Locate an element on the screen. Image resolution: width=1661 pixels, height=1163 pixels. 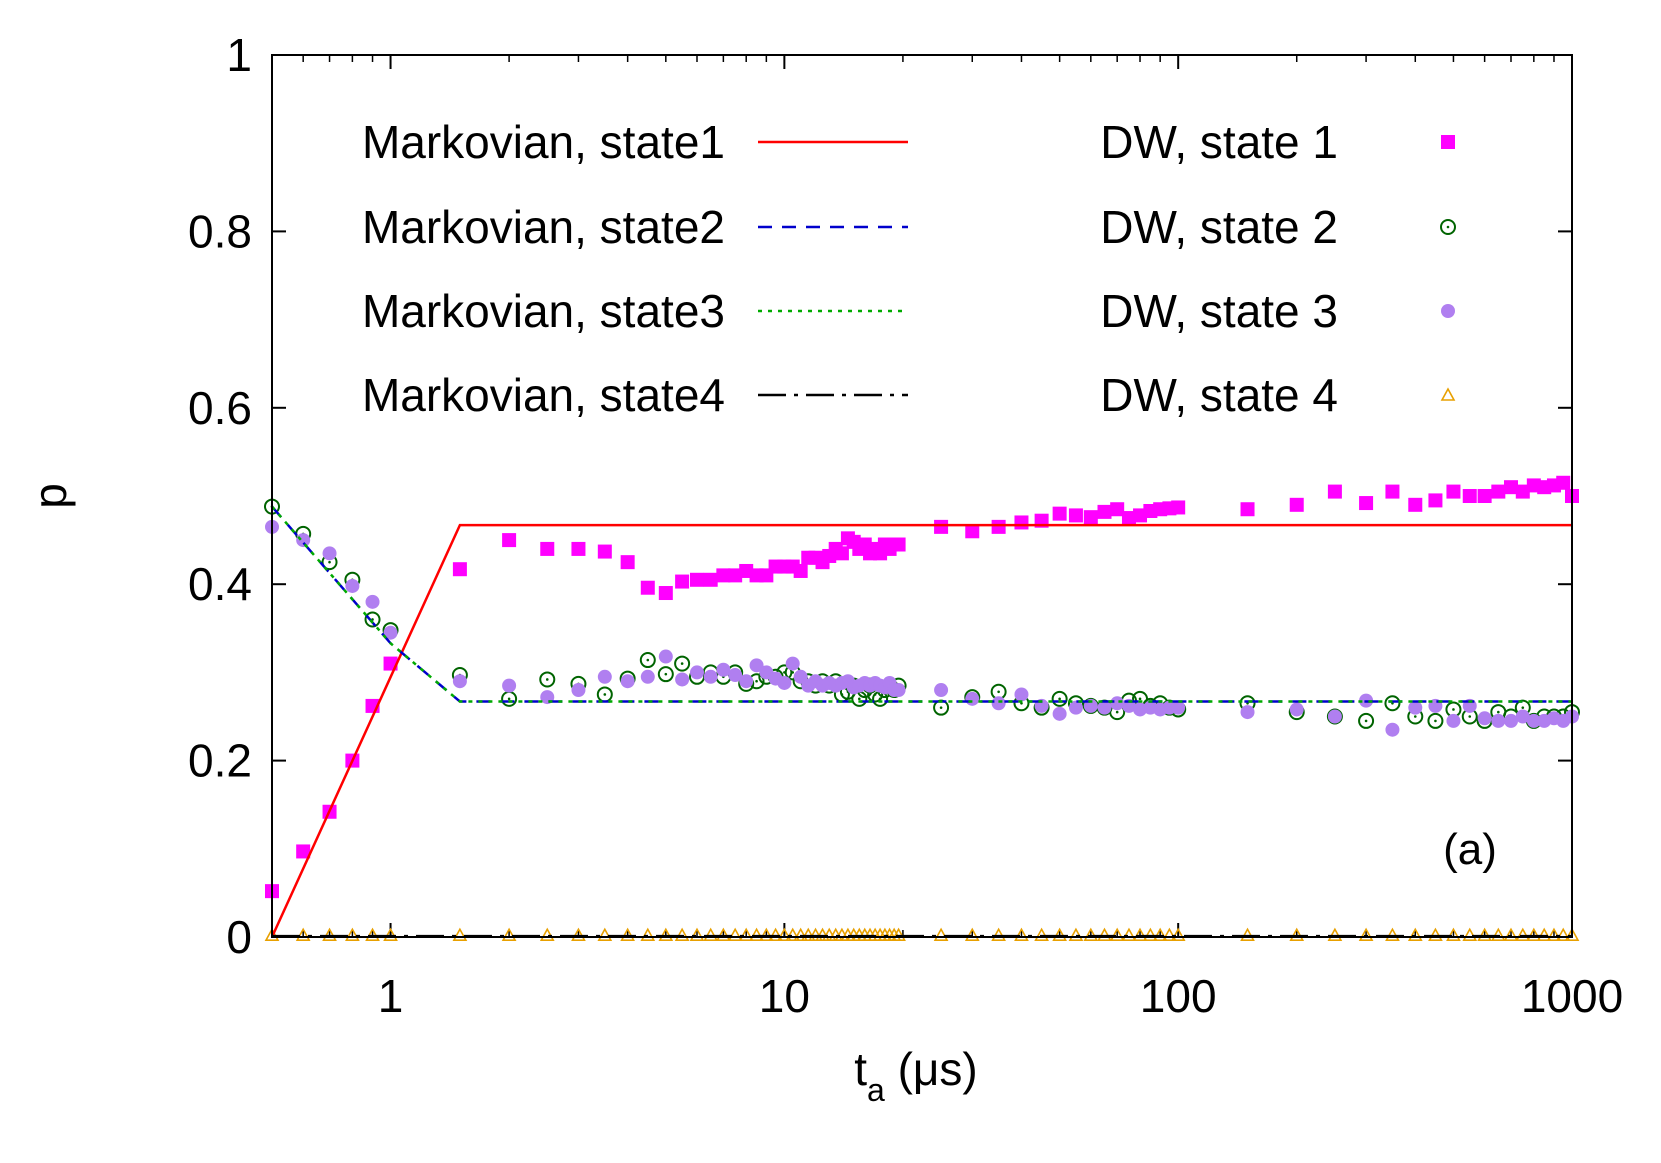
x-tick-label: 1 is located at coordinates (391, 996).